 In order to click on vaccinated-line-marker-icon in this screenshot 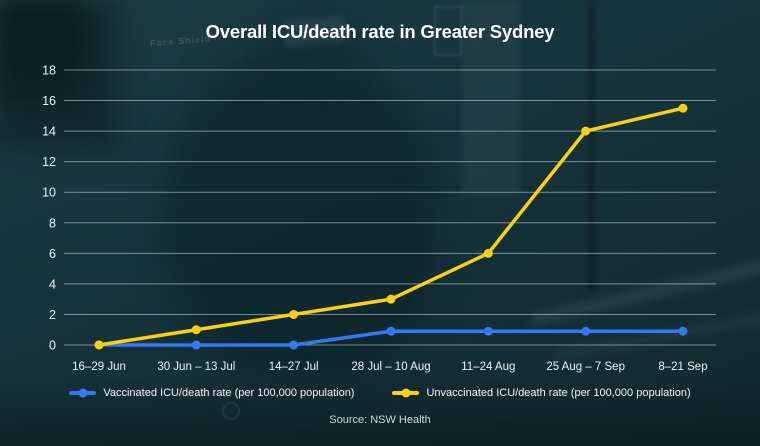, I will do `click(83, 393)`.